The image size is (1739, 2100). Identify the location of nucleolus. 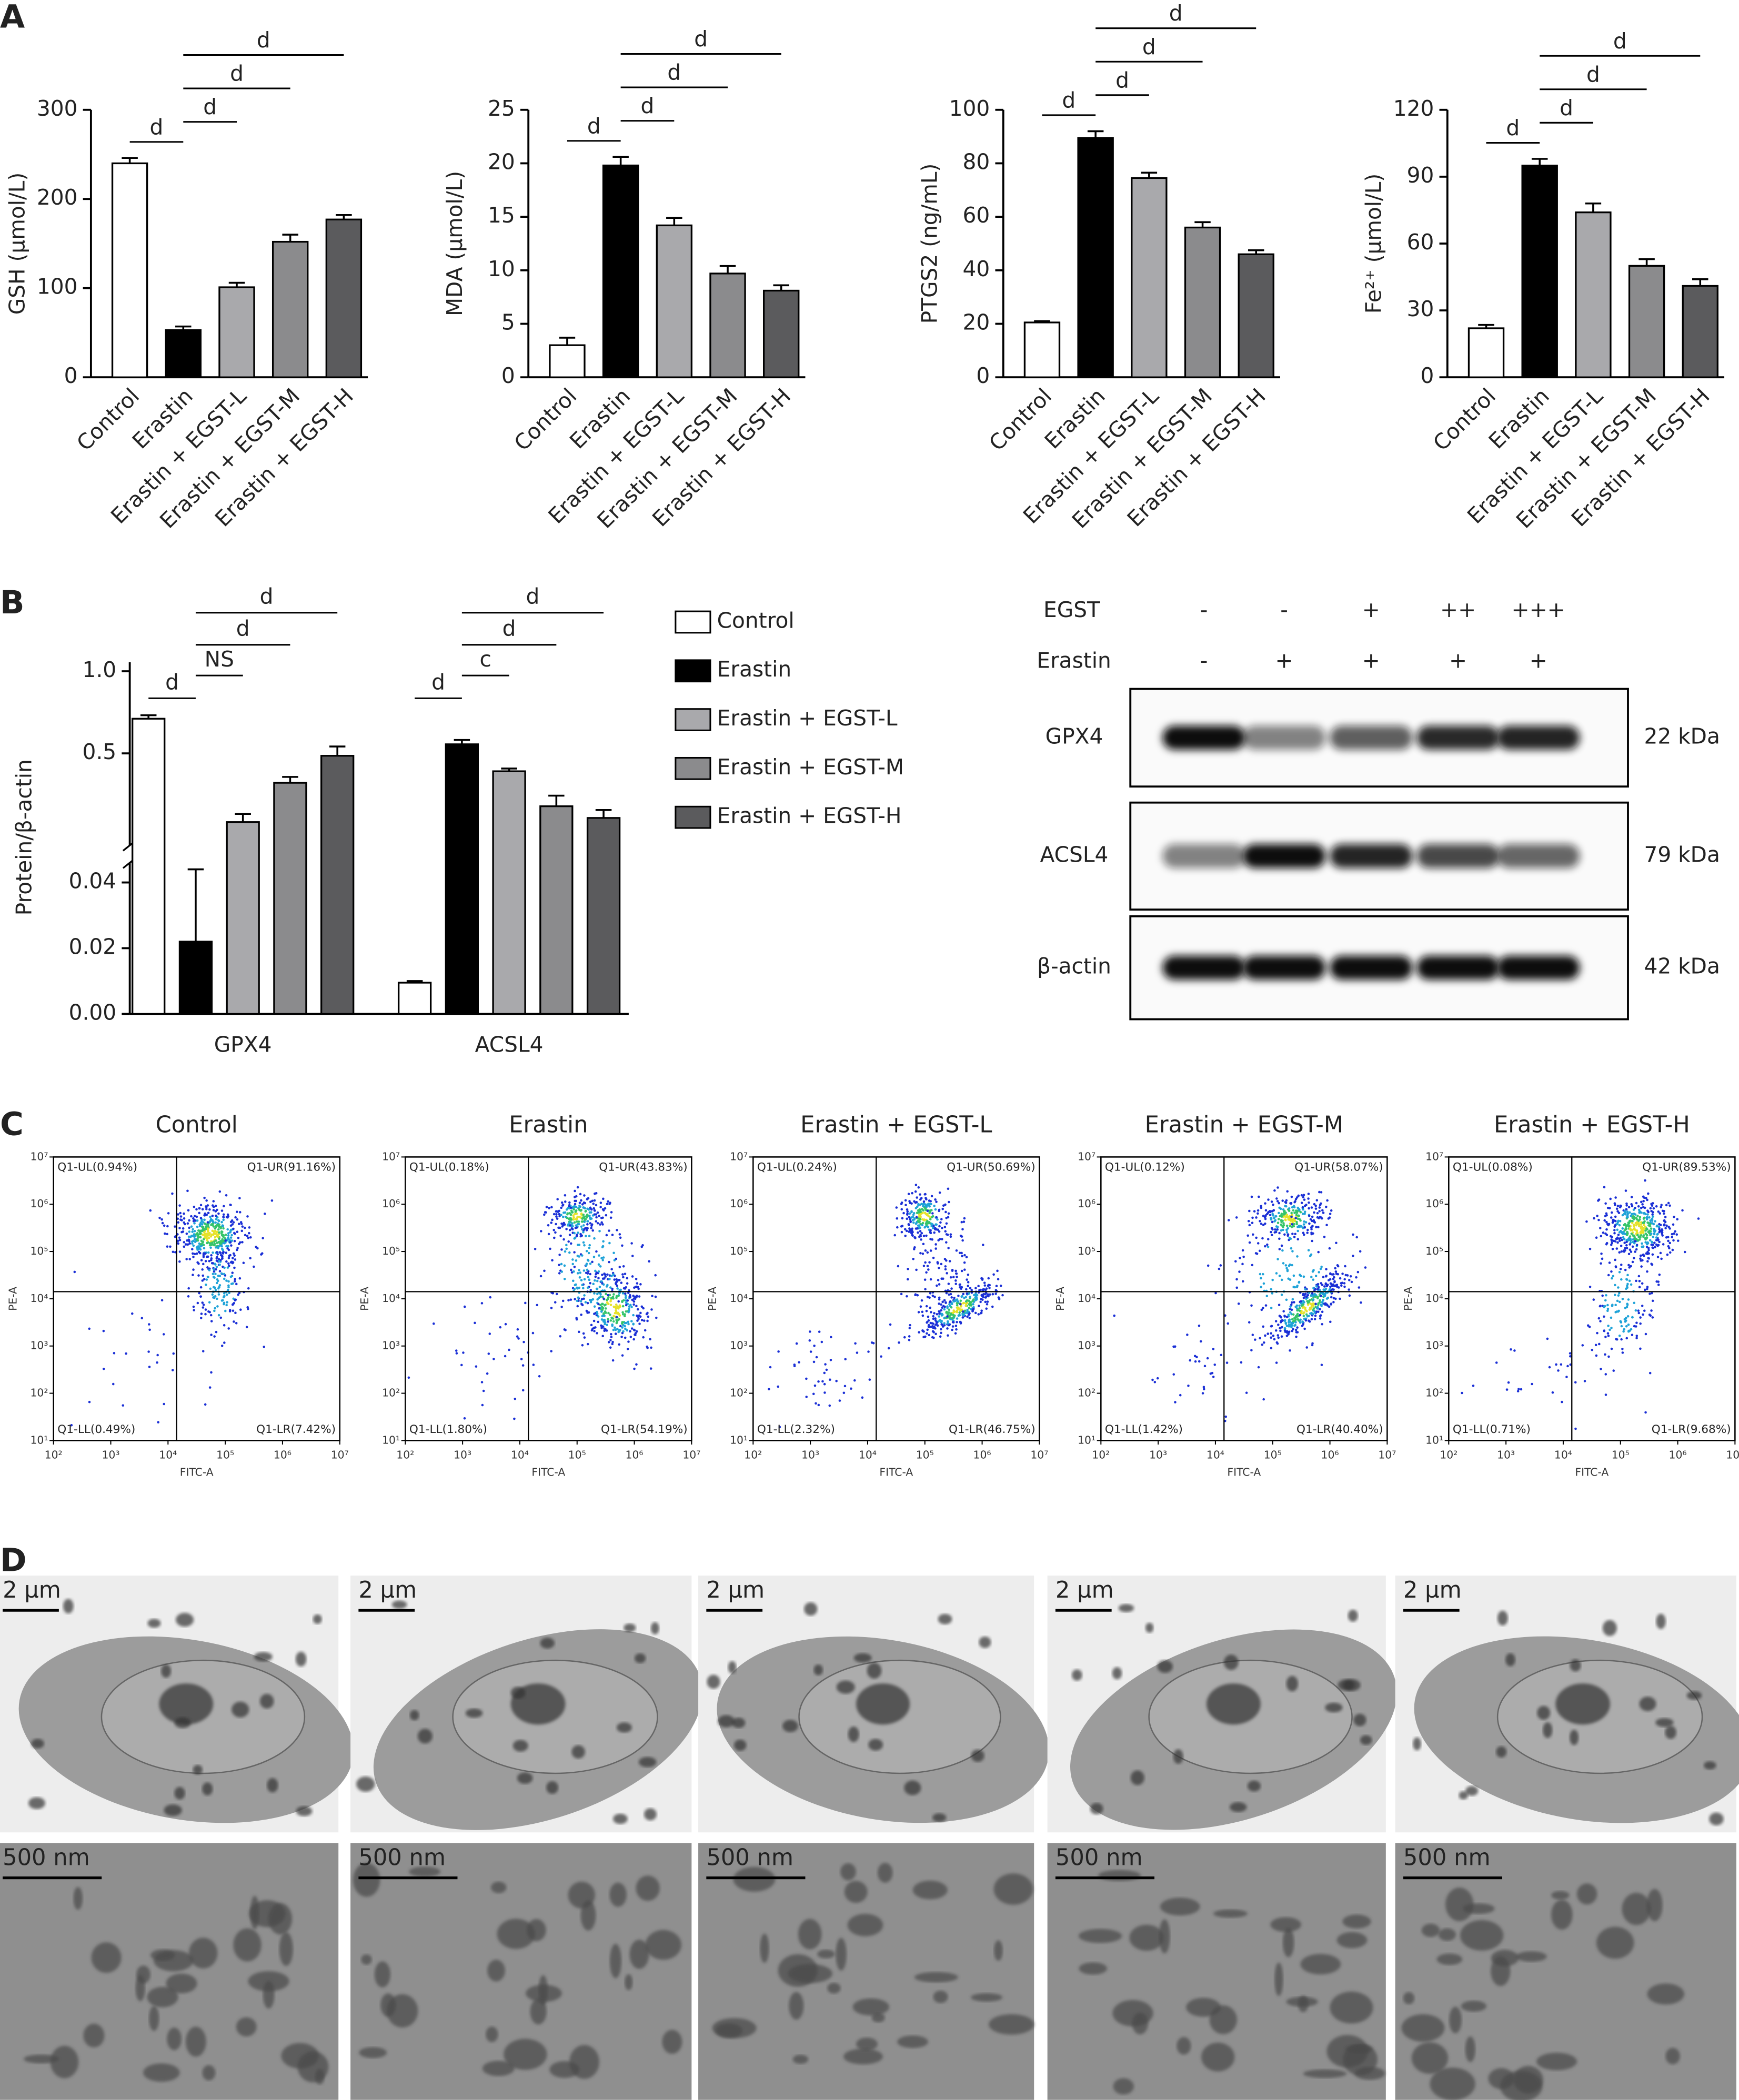
(1234, 1704).